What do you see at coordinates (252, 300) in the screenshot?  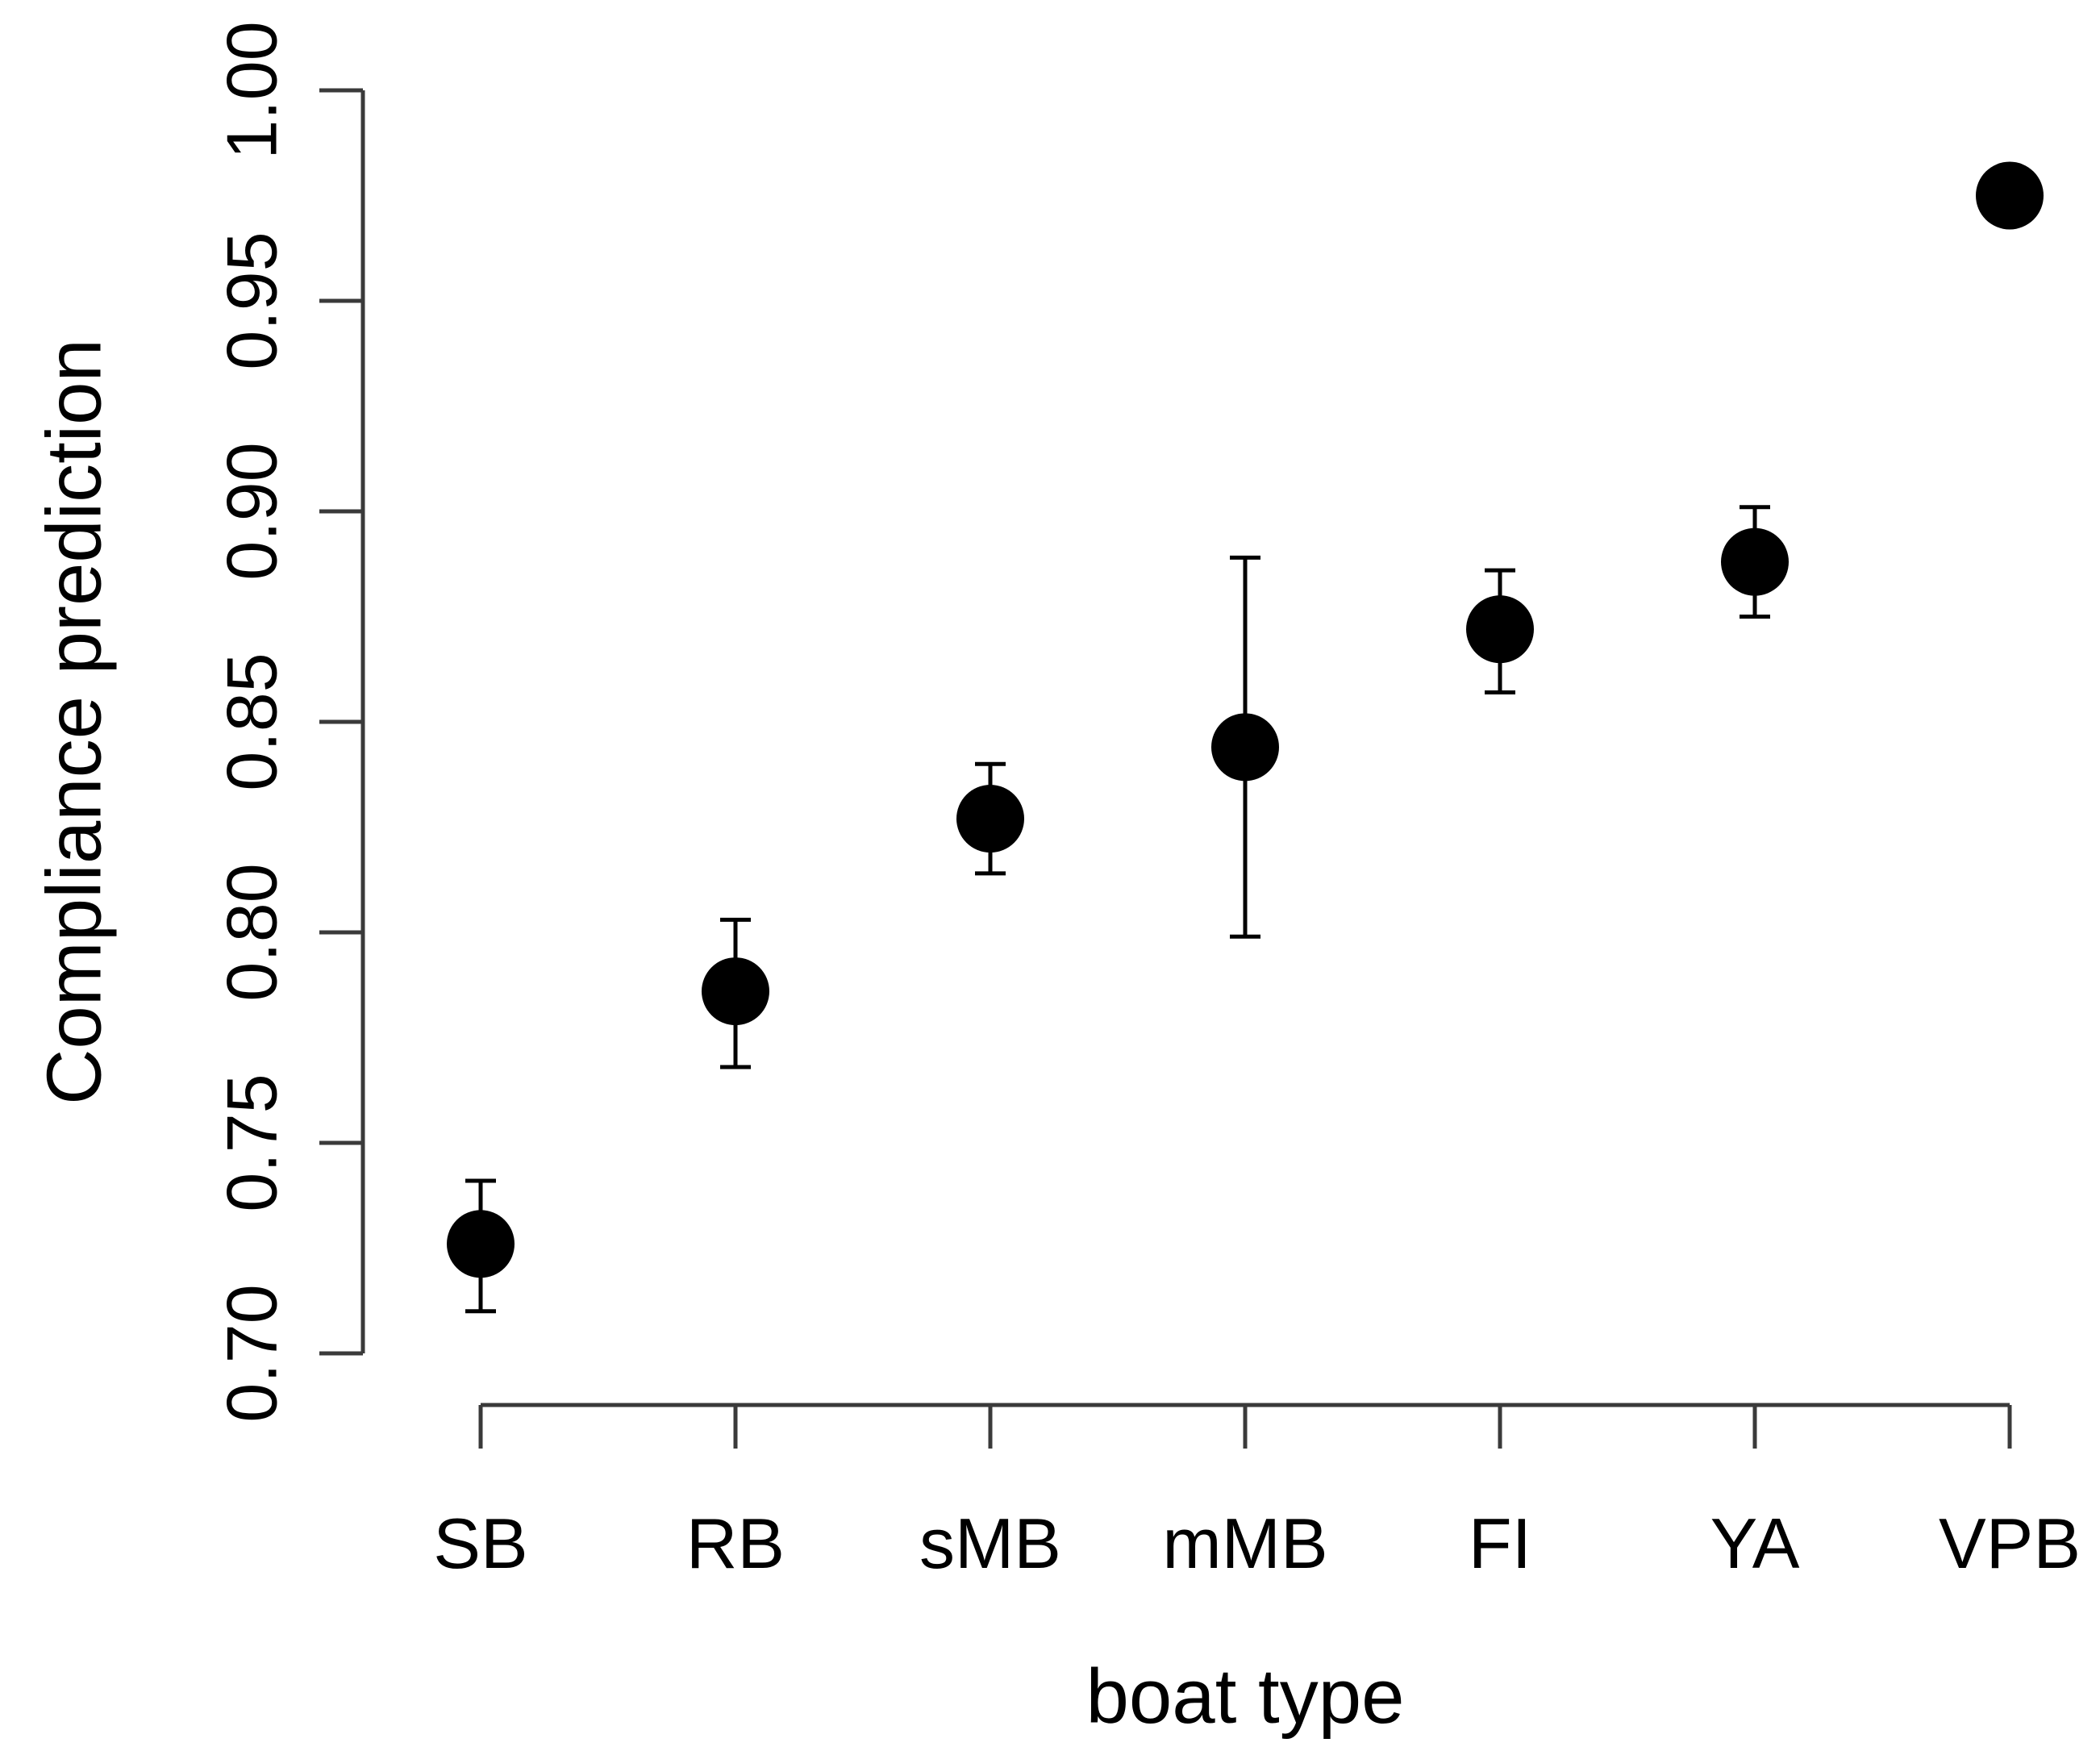 I see `y-tick-label: 0.95` at bounding box center [252, 300].